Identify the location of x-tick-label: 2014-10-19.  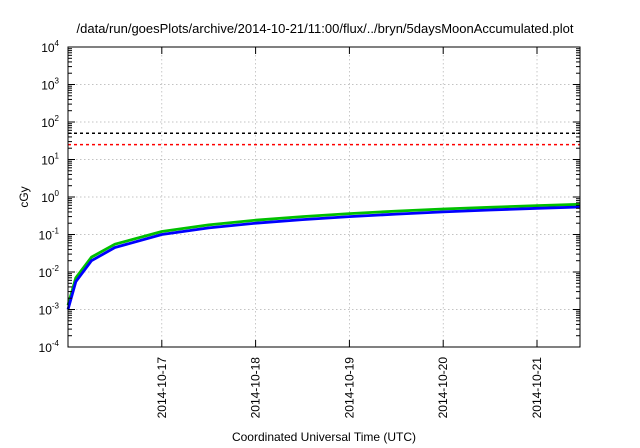
(349, 388).